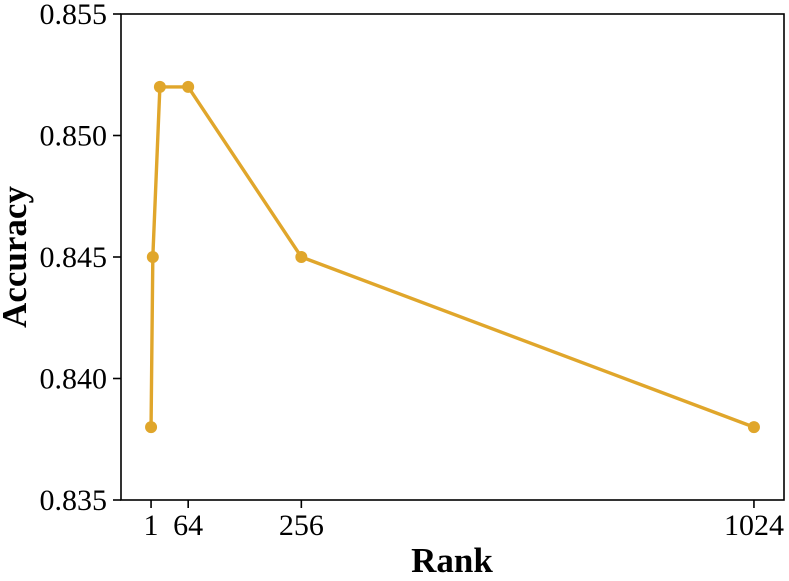 The image size is (789, 581). I want to click on x-tick-label: 64, so click(188, 525).